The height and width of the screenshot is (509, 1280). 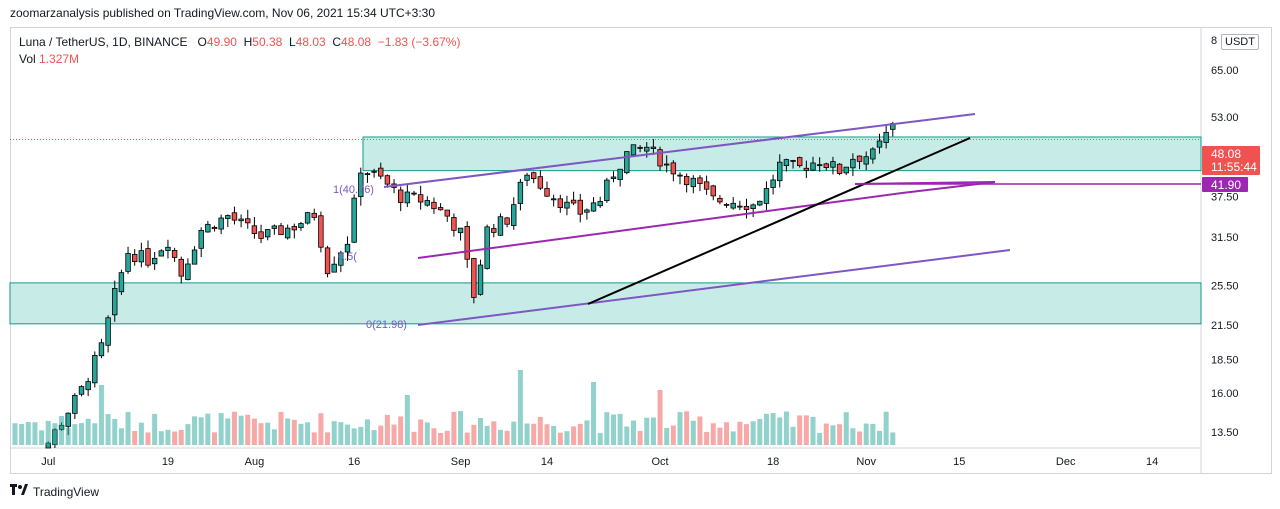 What do you see at coordinates (103, 42) in the screenshot?
I see `legend-symbol: Luna / TetherUS, 1D, BINANCE` at bounding box center [103, 42].